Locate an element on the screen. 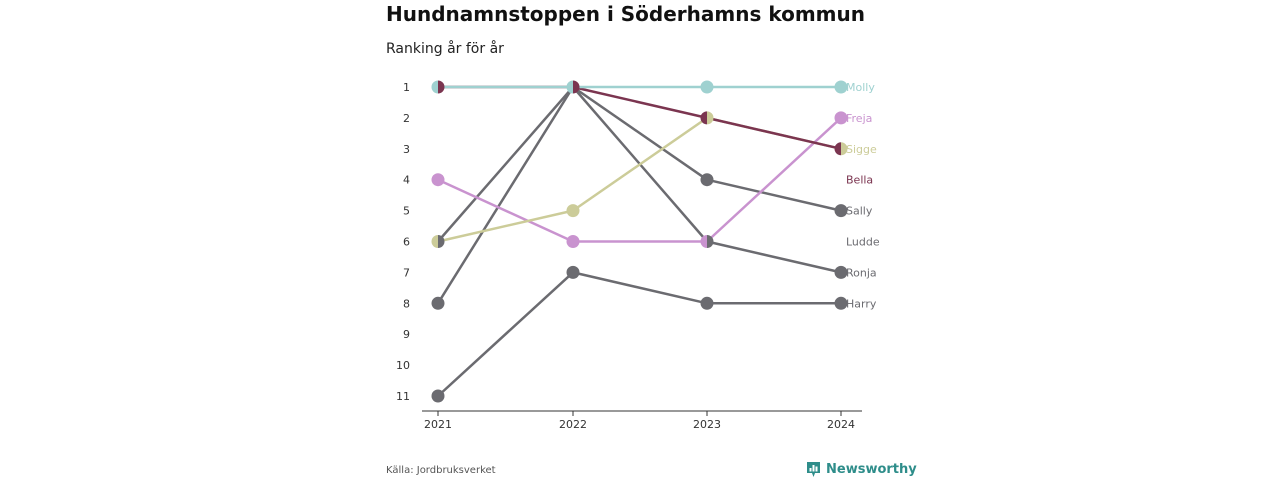 This screenshot has height=480, width=1280. source-note: Källa: Jordbruksverket is located at coordinates (441, 470).